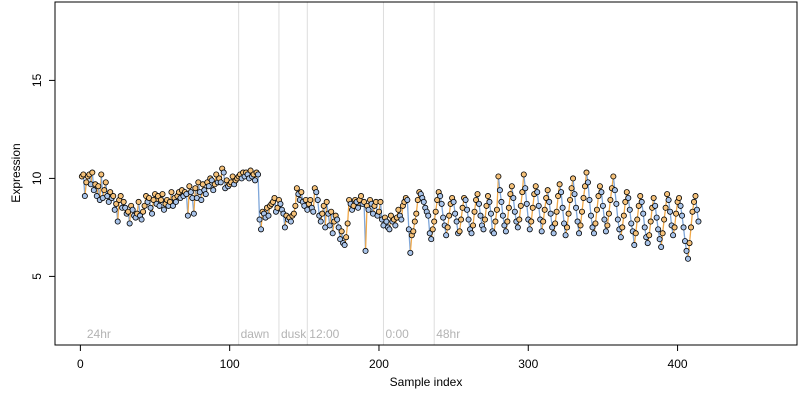 The image size is (800, 400). I want to click on x-tick-label-0: 0, so click(80, 364).